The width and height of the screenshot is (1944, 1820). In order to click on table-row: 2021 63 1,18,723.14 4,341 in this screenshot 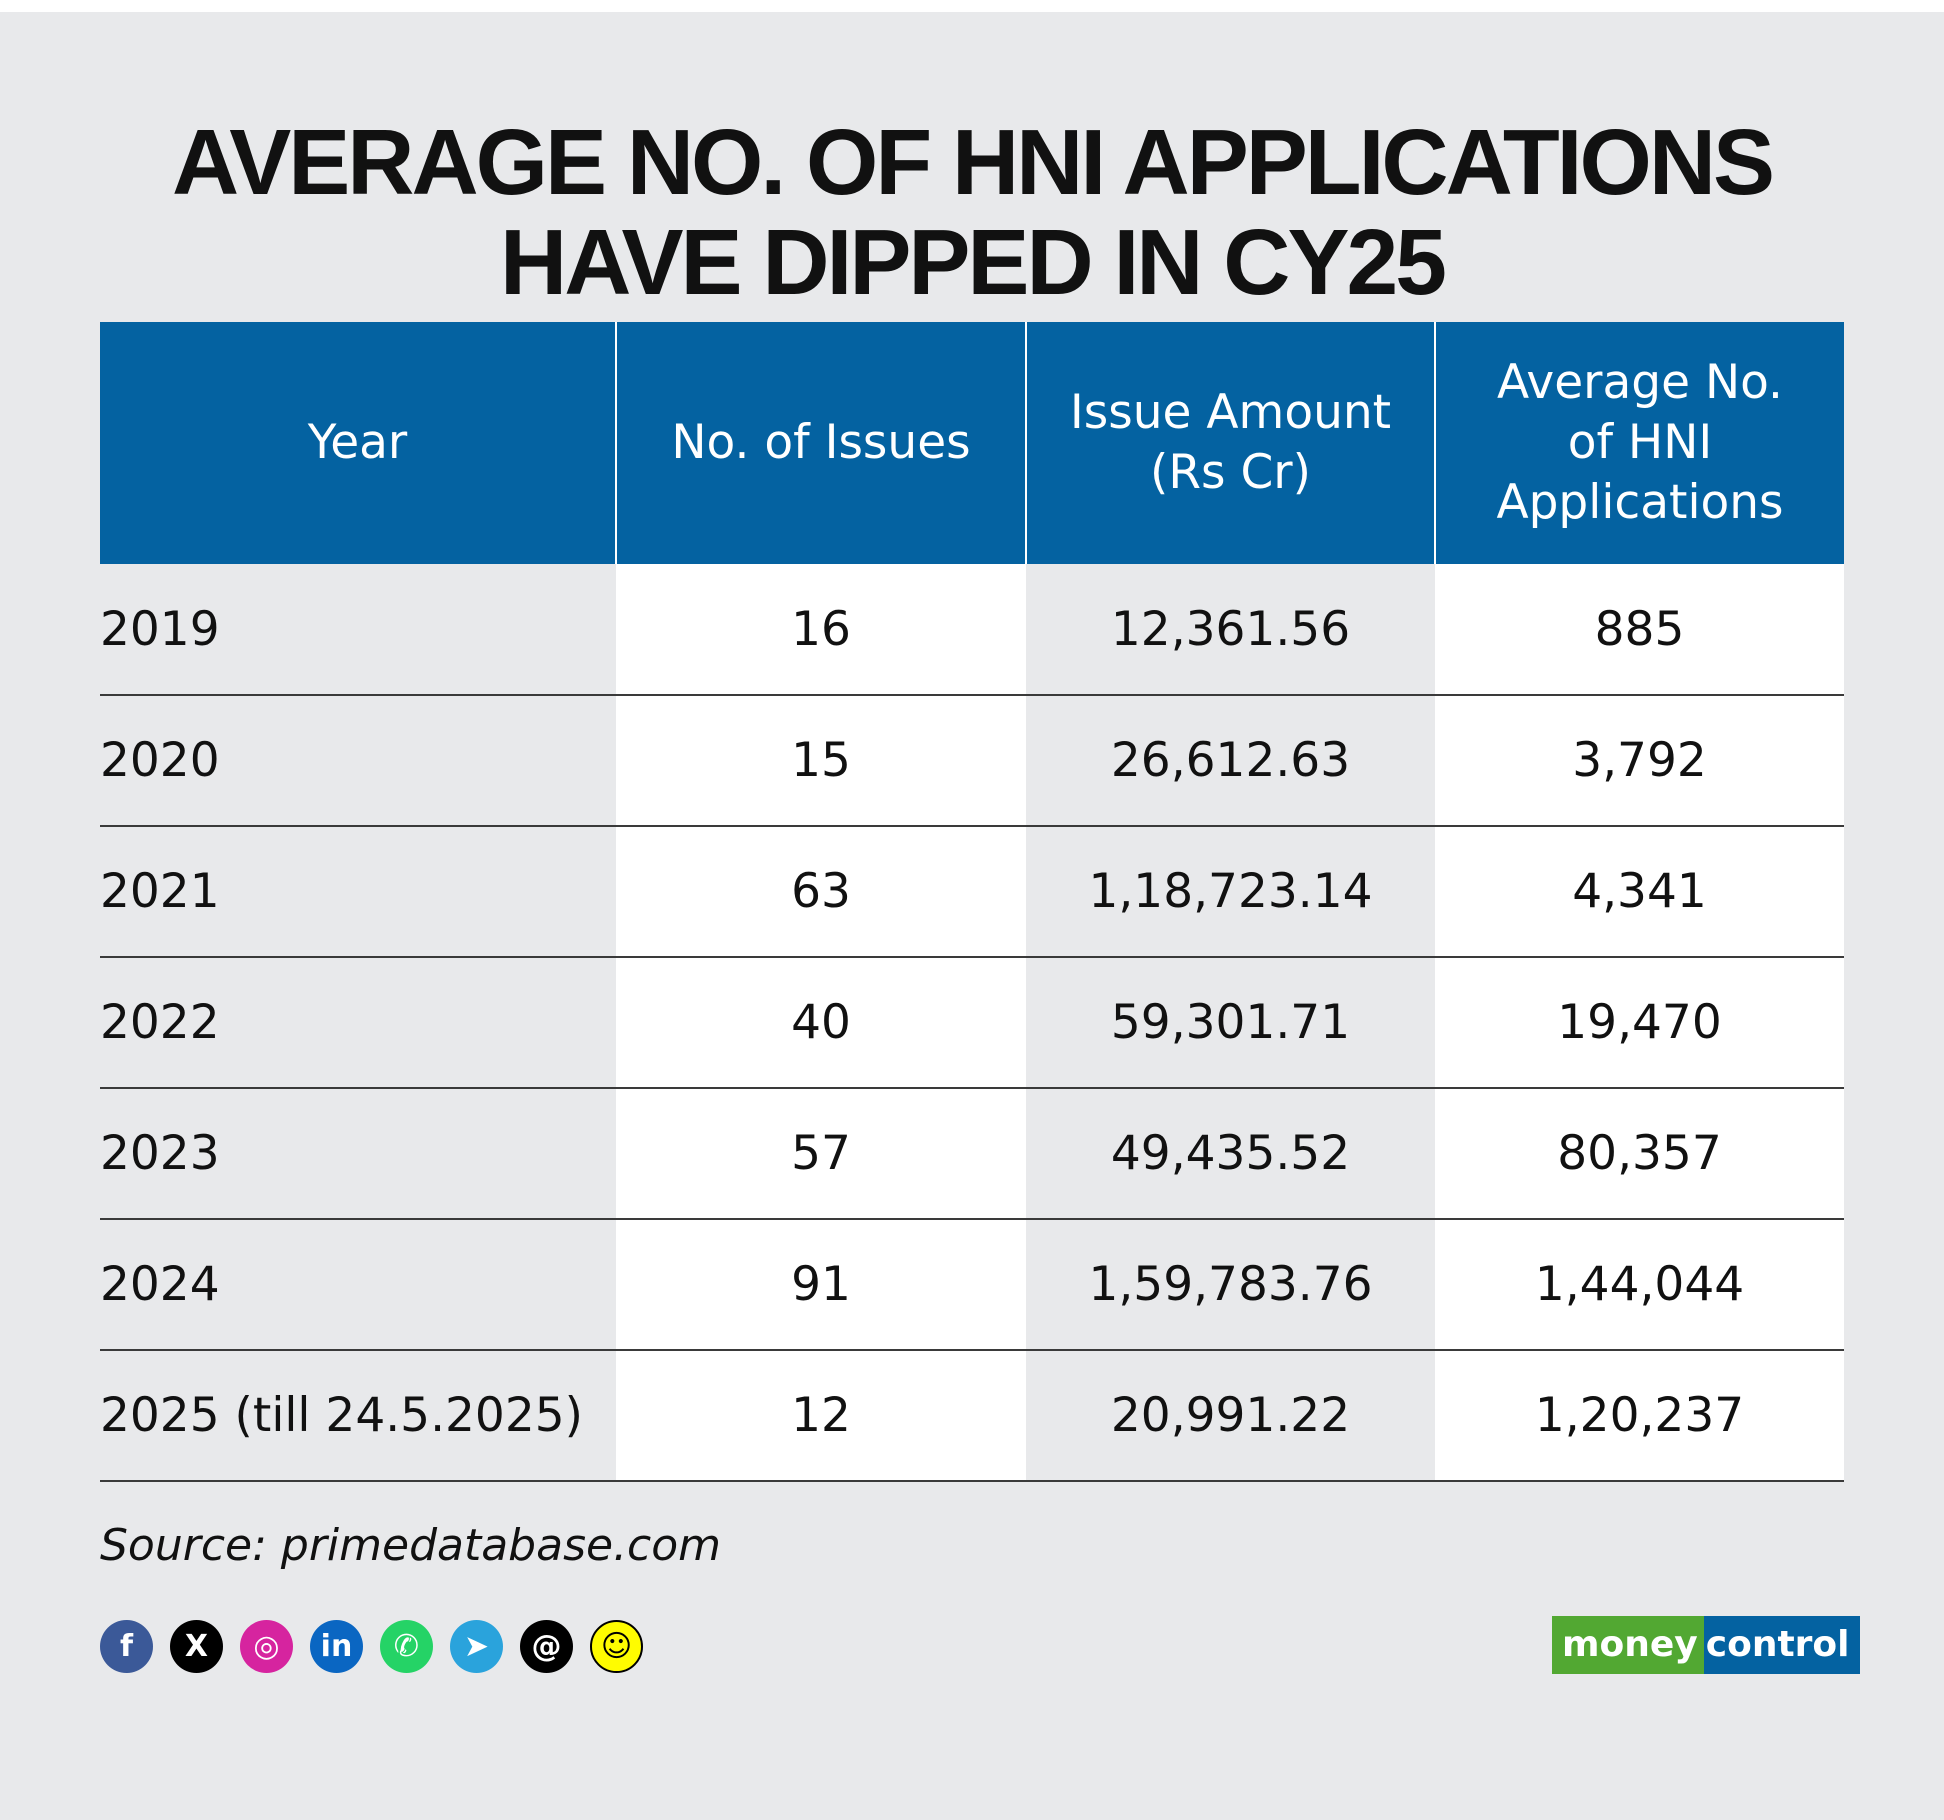, I will do `click(972, 892)`.